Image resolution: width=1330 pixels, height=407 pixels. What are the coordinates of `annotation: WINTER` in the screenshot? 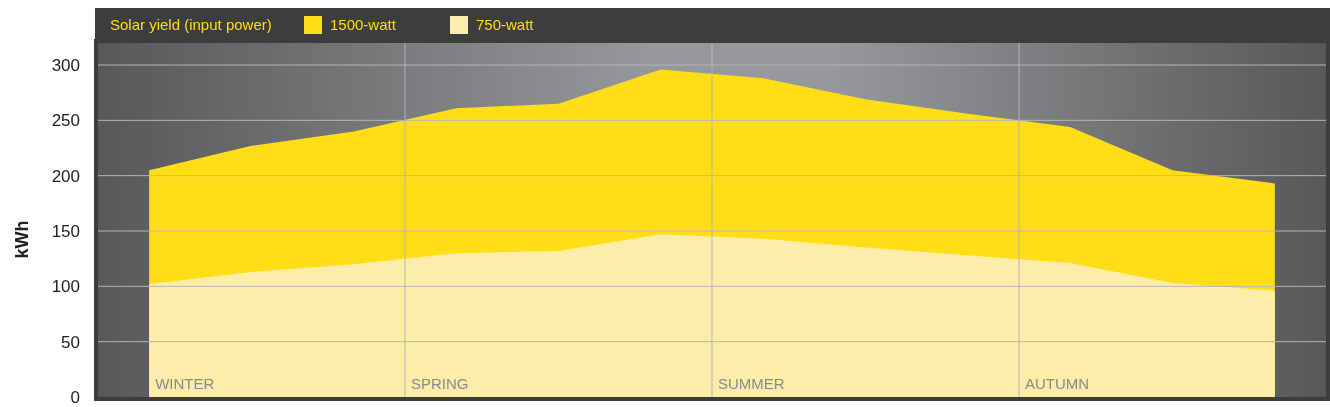 It's located at (185, 383).